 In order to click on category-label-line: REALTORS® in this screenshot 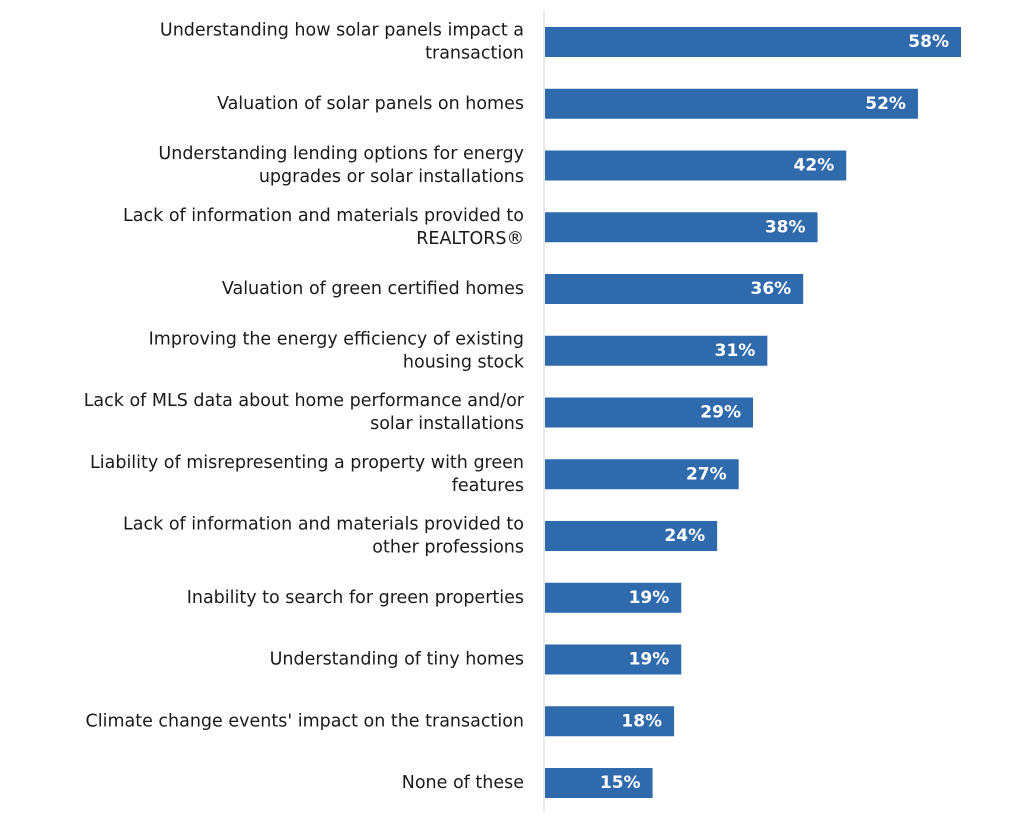, I will do `click(470, 239)`.